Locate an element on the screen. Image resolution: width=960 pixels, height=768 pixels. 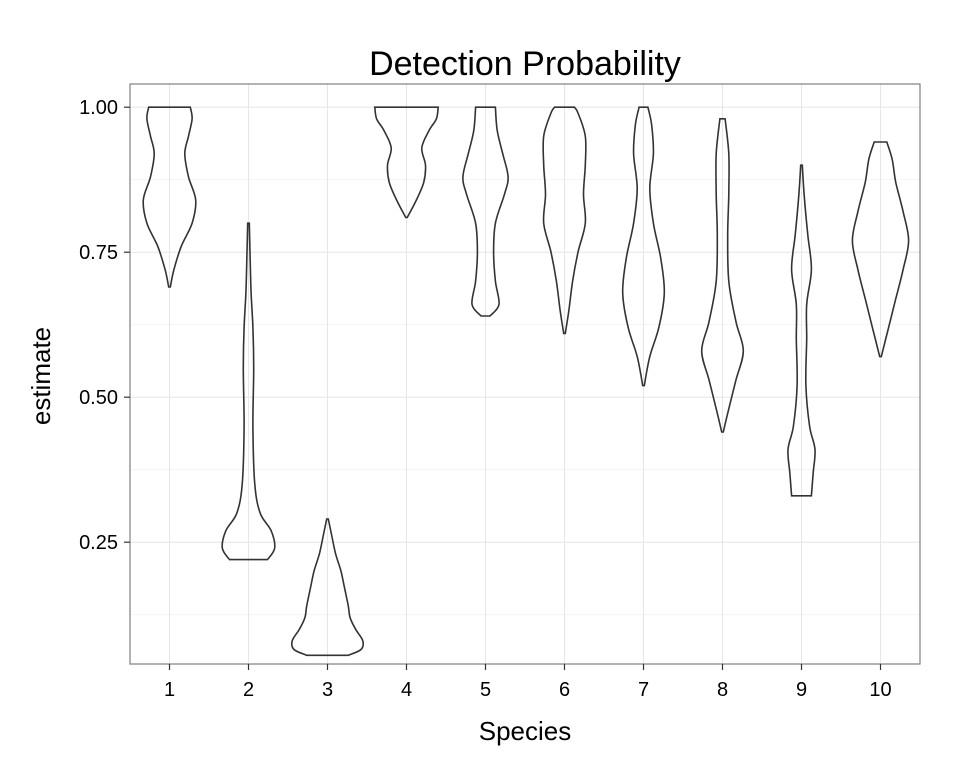
x-tick-label: 6 is located at coordinates (564, 690).